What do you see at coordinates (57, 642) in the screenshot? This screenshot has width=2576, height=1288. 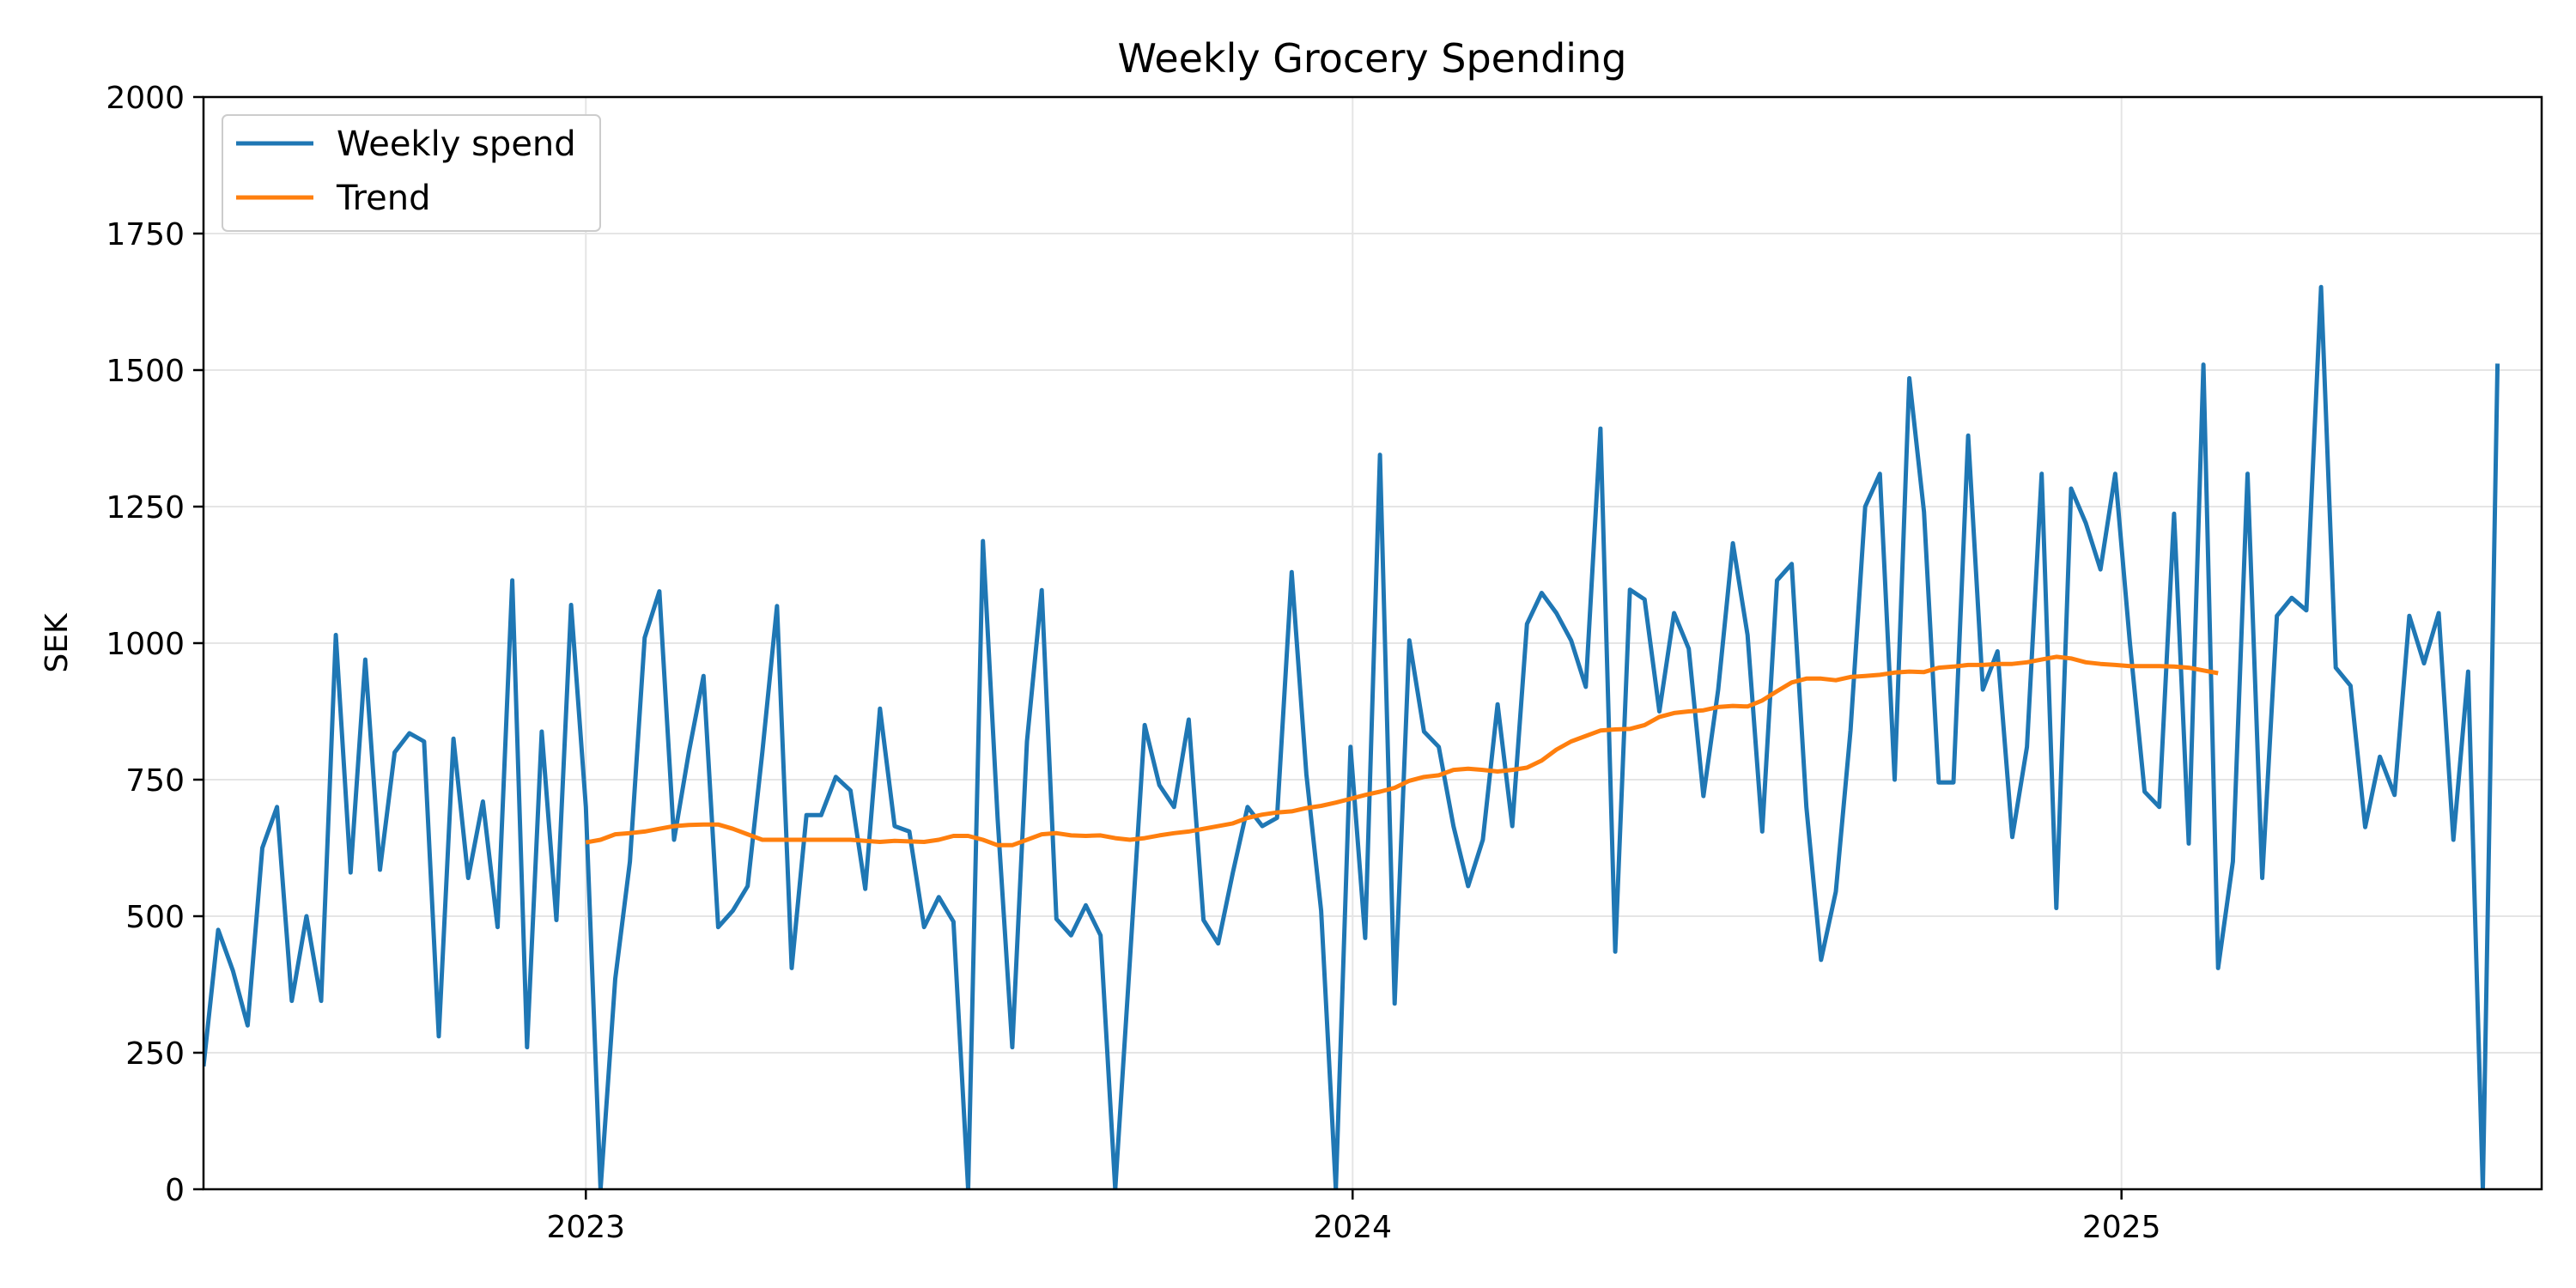 I see `y-axis-label: SEK` at bounding box center [57, 642].